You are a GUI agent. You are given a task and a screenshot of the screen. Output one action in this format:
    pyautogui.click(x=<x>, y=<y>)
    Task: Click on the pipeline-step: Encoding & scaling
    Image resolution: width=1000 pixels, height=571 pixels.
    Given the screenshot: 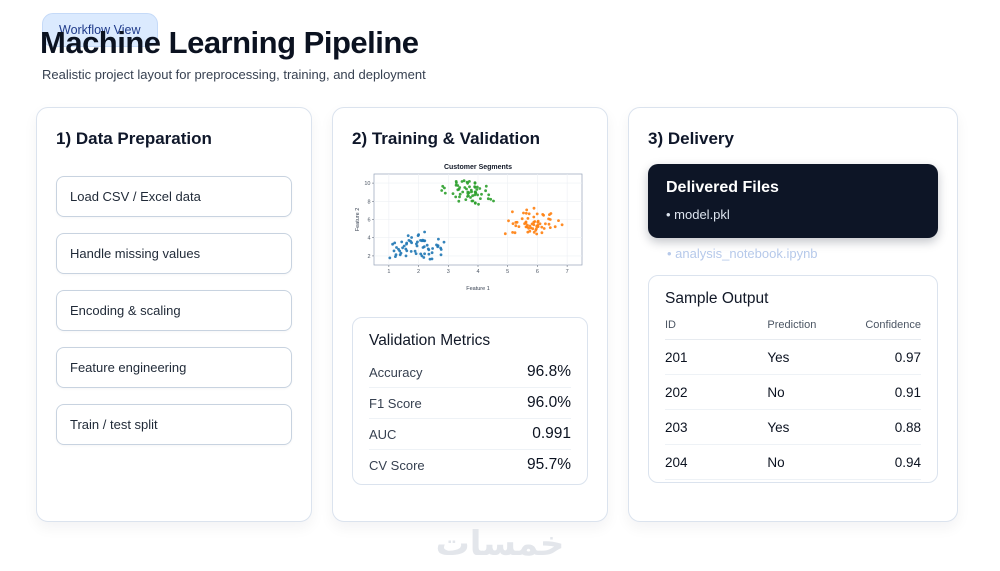 What is the action you would take?
    pyautogui.click(x=174, y=310)
    